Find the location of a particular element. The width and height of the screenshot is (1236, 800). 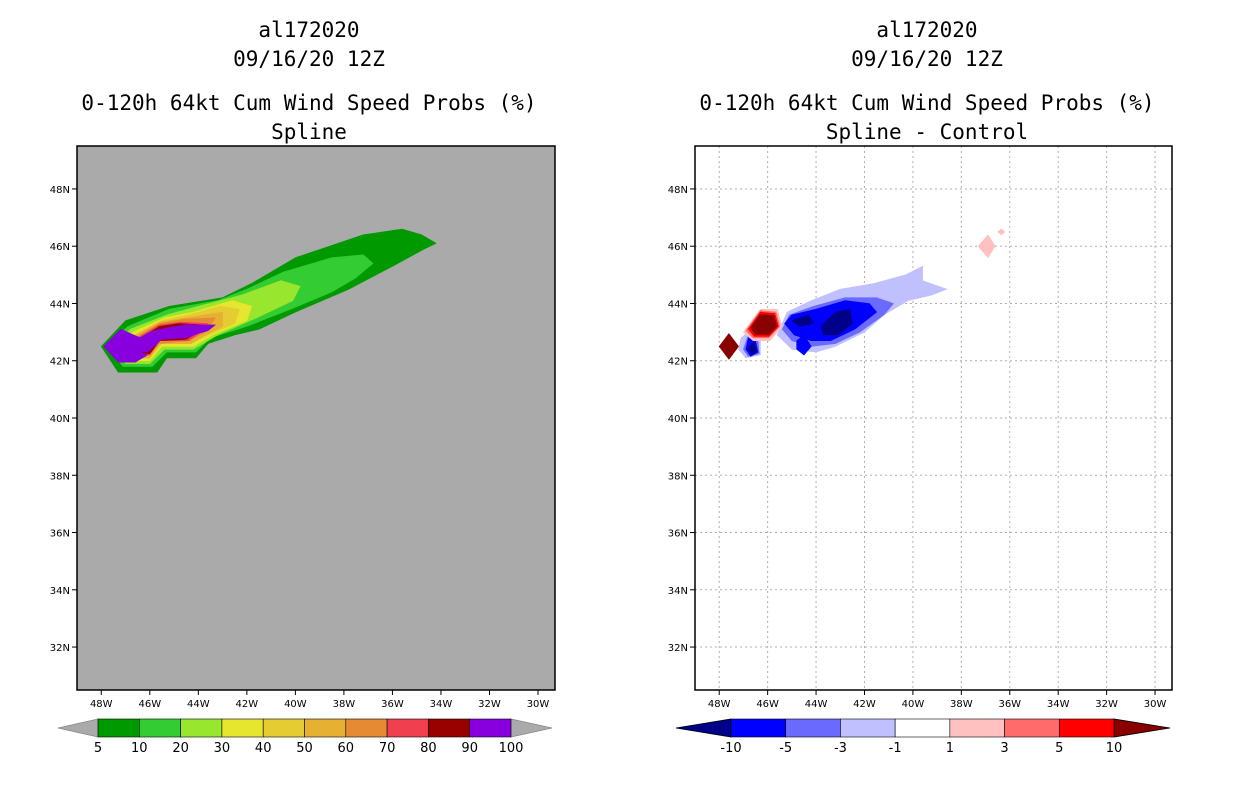

colorbar: -10 -5 -3 -1 1 3 5 10 is located at coordinates (923, 737).